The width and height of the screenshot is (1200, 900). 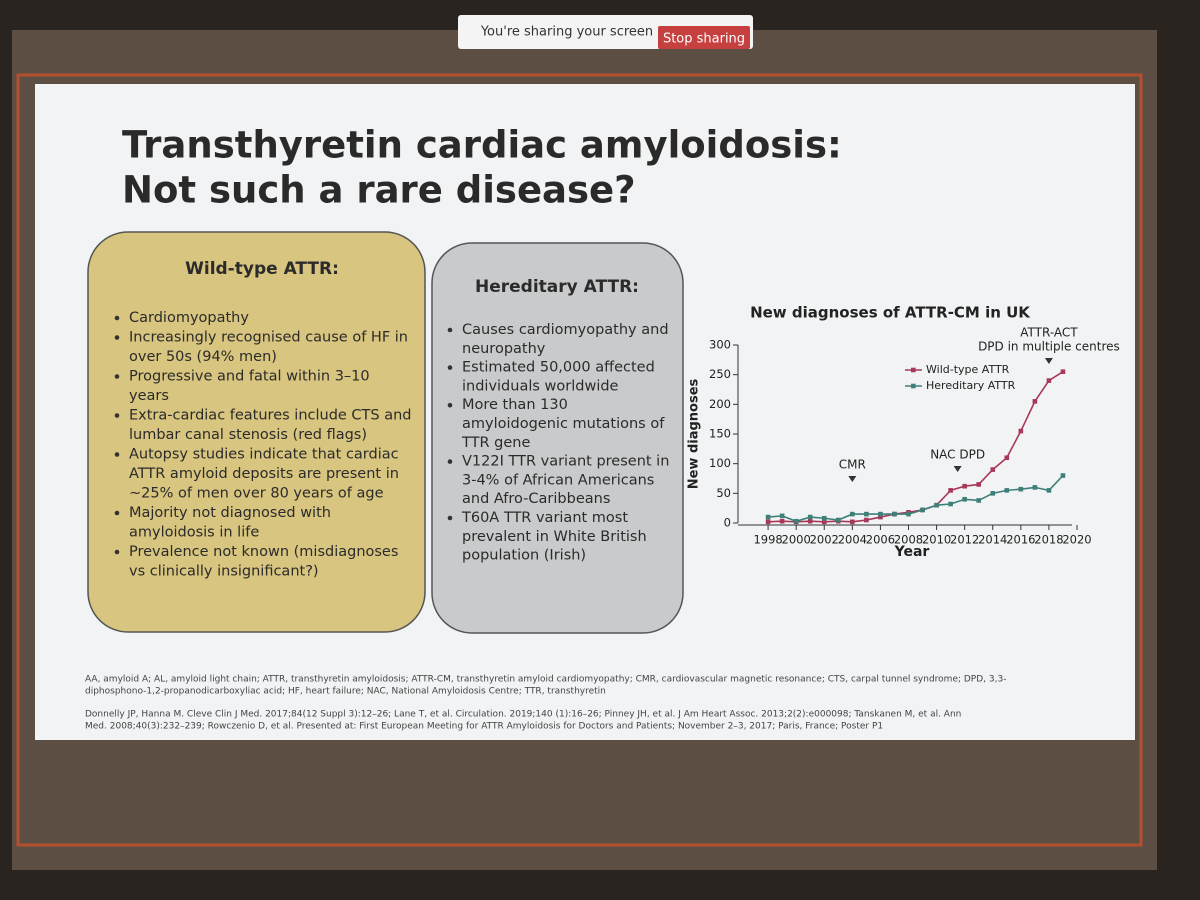 I want to click on x-tick-label: 2016, so click(x=1020, y=540).